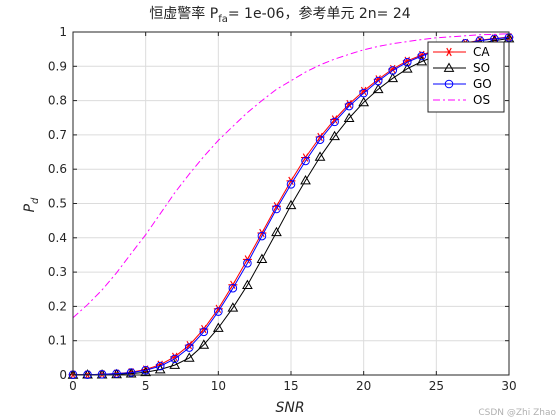 Image resolution: width=560 pixels, height=420 pixels. I want to click on legend-marker-ca, so click(449, 52).